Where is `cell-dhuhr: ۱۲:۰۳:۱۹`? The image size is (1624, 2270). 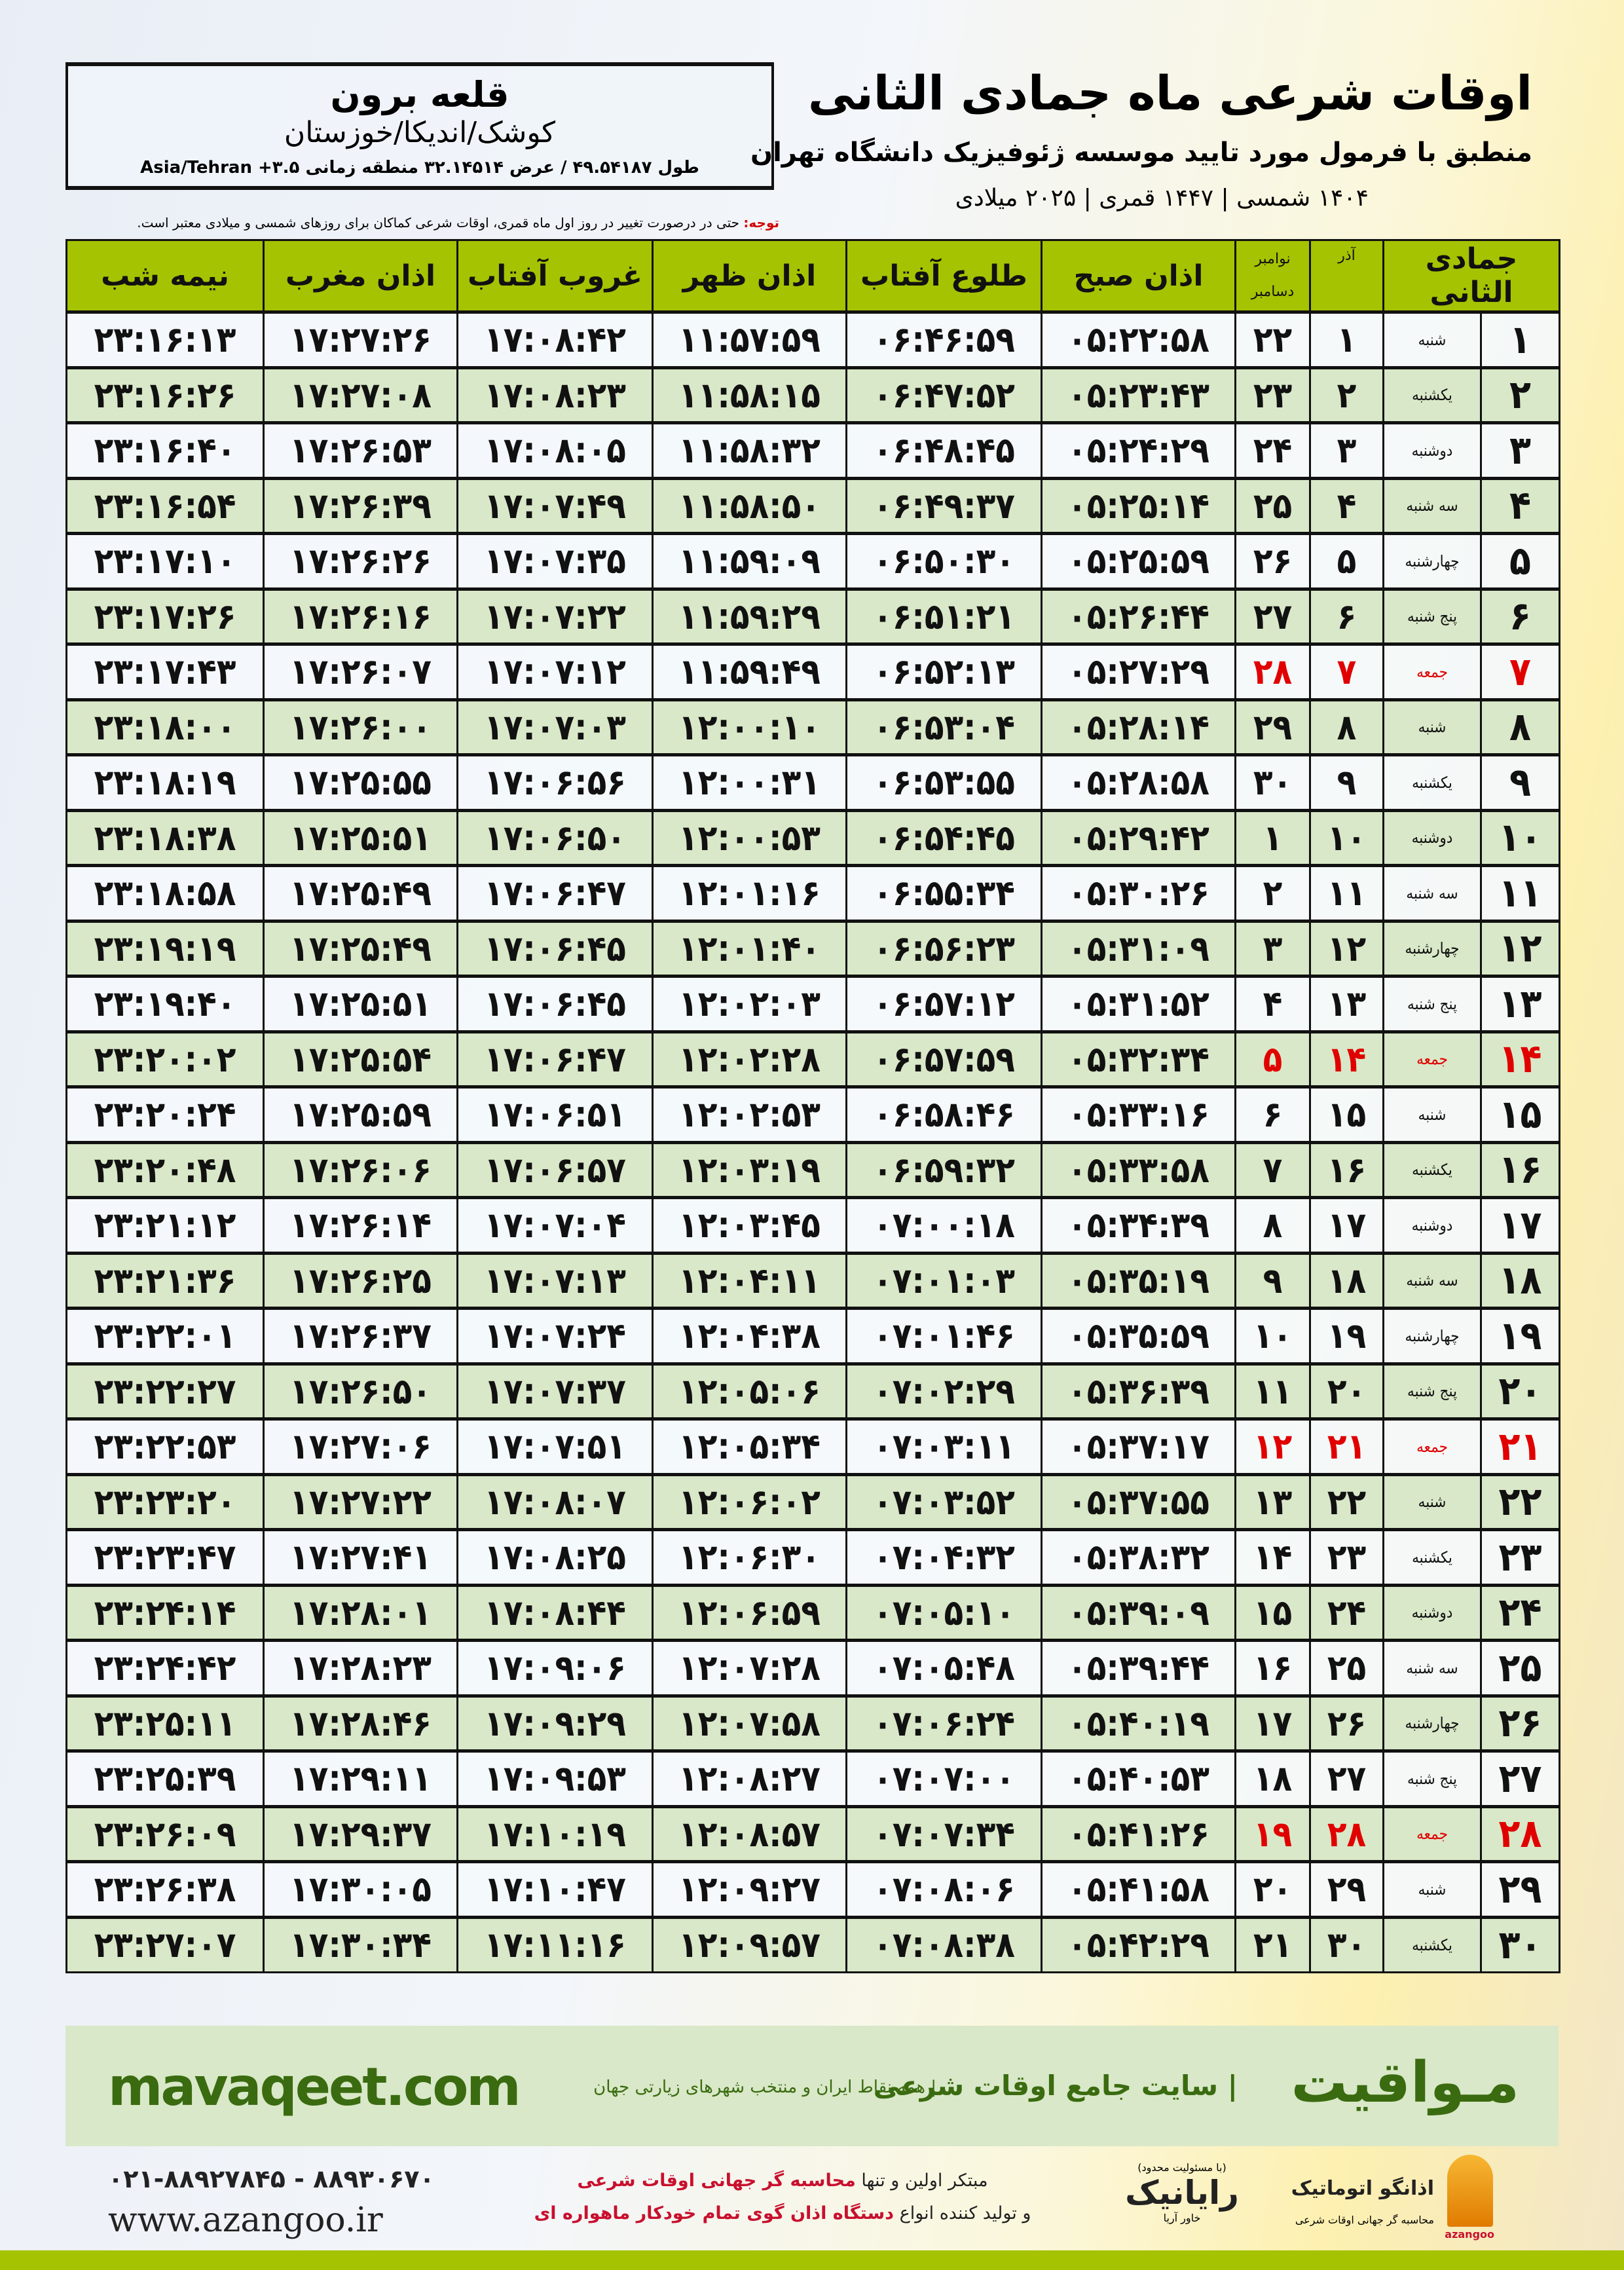
cell-dhuhr: ۱۲:۰۳:۱۹ is located at coordinates (749, 1169).